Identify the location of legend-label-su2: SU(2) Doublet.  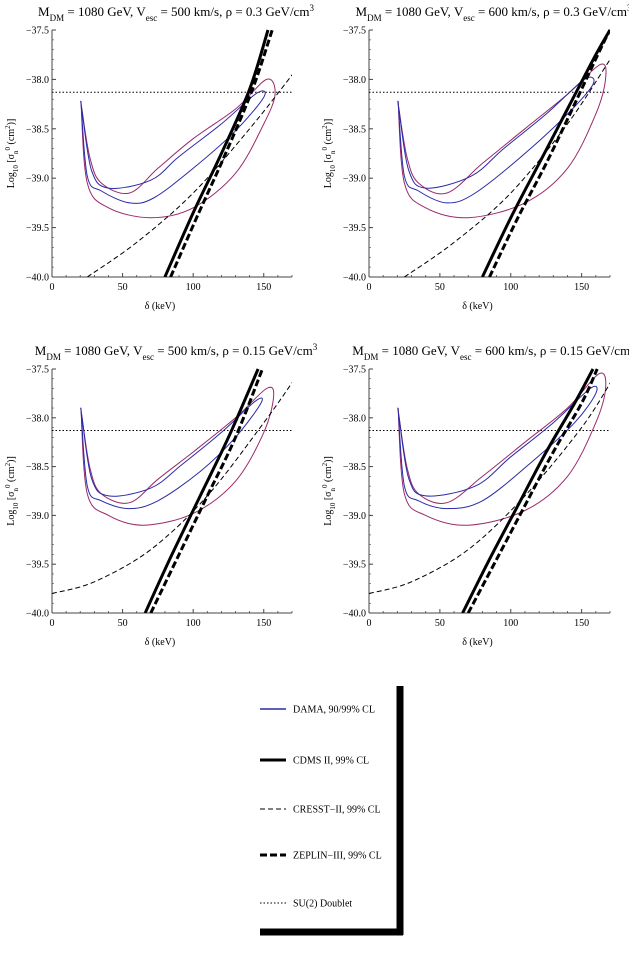
(322, 904).